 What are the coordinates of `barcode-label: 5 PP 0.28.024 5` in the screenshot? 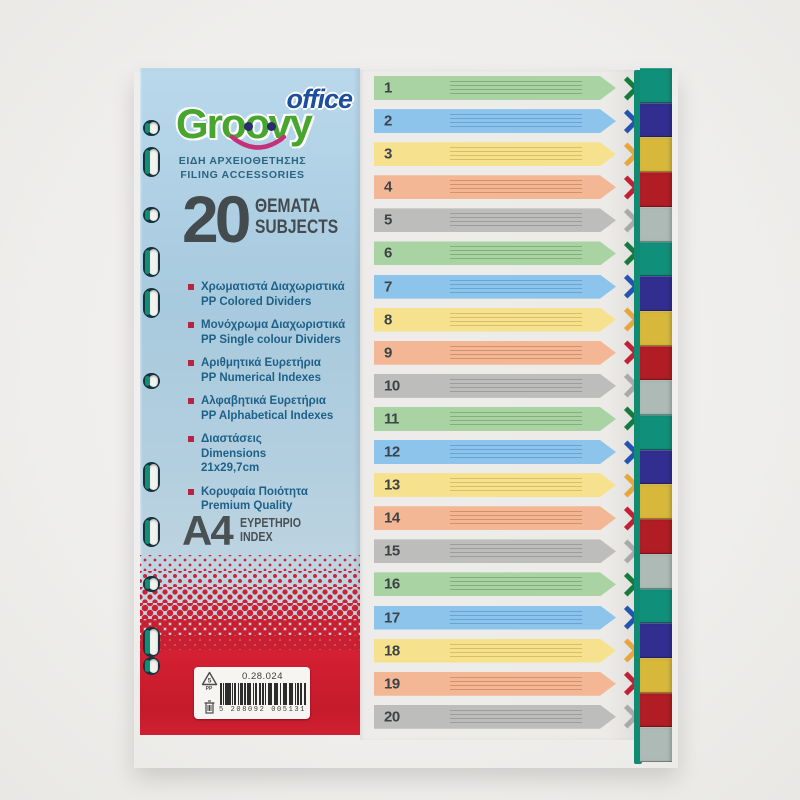 It's located at (252, 693).